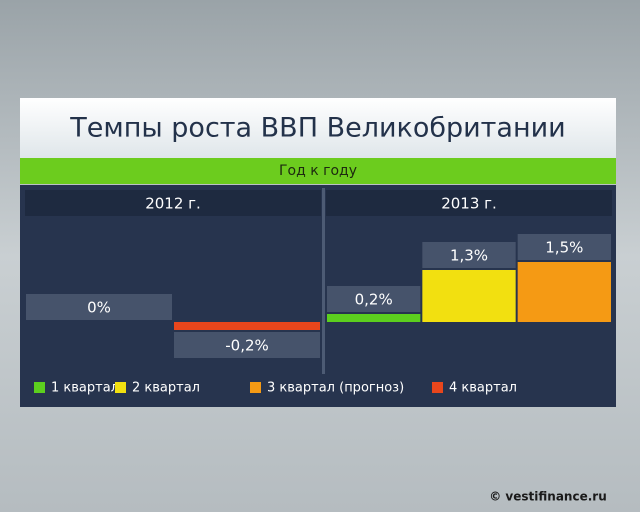 The height and width of the screenshot is (512, 640). I want to click on subtitle: Год к году, so click(318, 171).